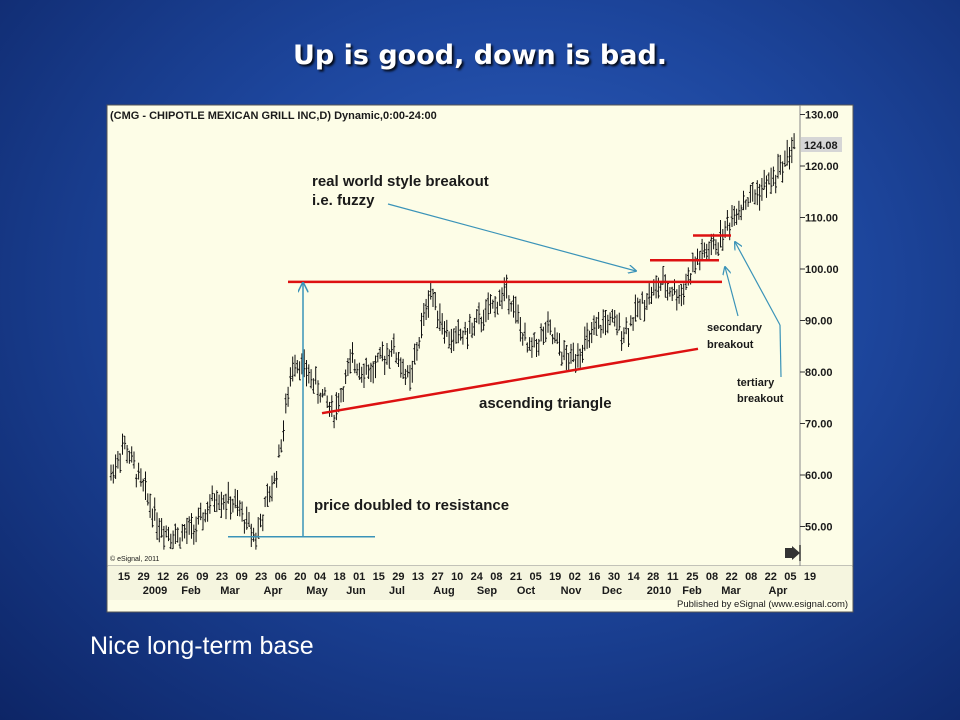 The width and height of the screenshot is (960, 720). What do you see at coordinates (819, 373) in the screenshot?
I see `y-tick-label: 80.00` at bounding box center [819, 373].